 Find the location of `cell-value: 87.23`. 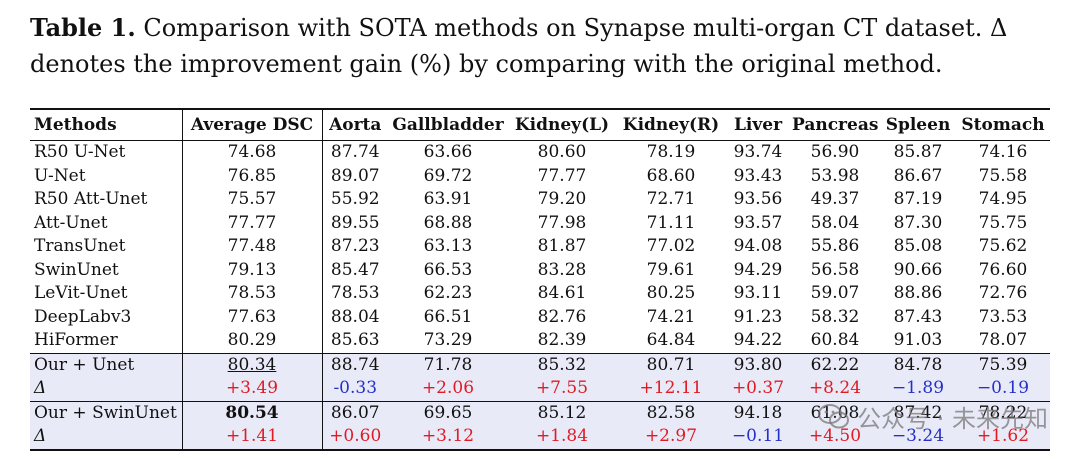

cell-value: 87.23 is located at coordinates (354, 247).